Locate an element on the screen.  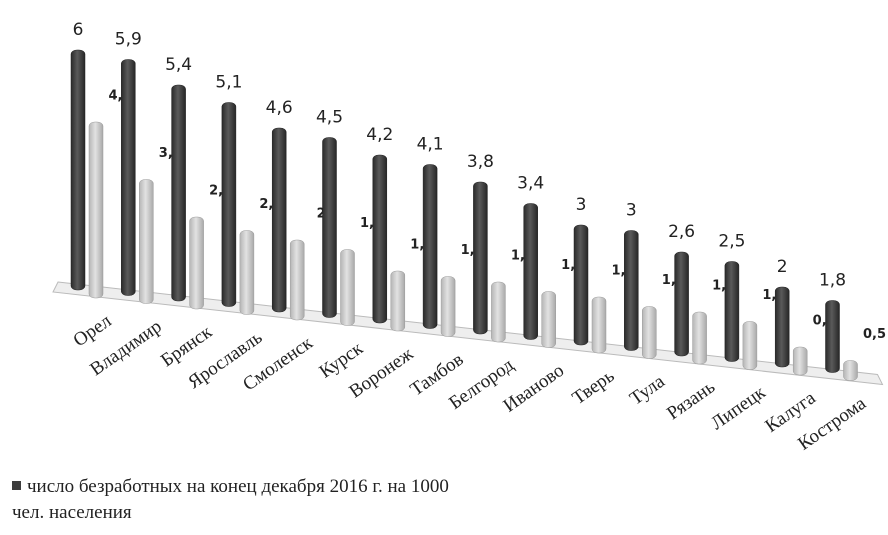
value-label: 0,5 is located at coordinates (874, 334).